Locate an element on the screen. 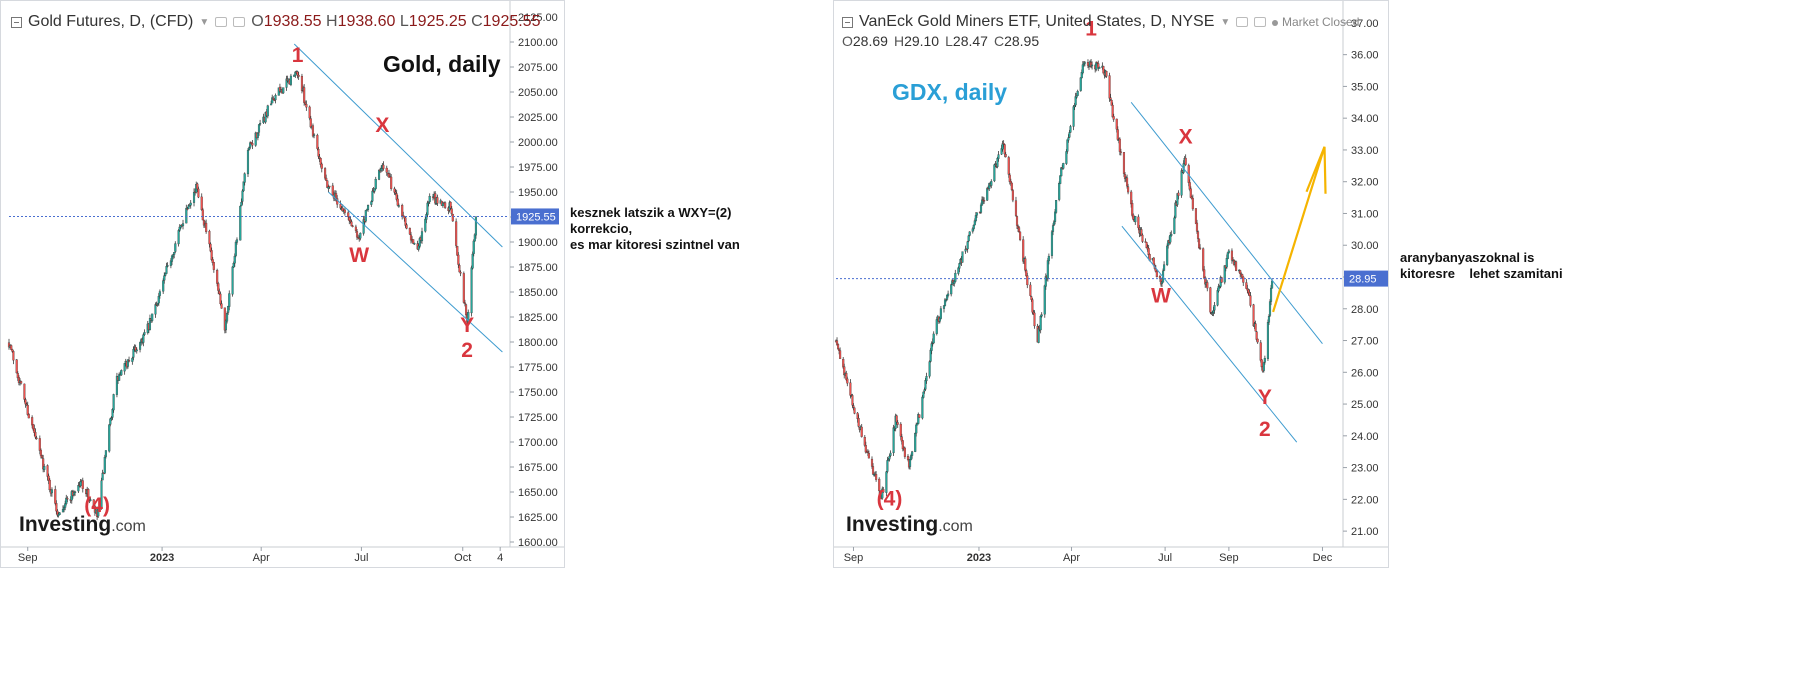  wave-label: (4) is located at coordinates (97, 505).